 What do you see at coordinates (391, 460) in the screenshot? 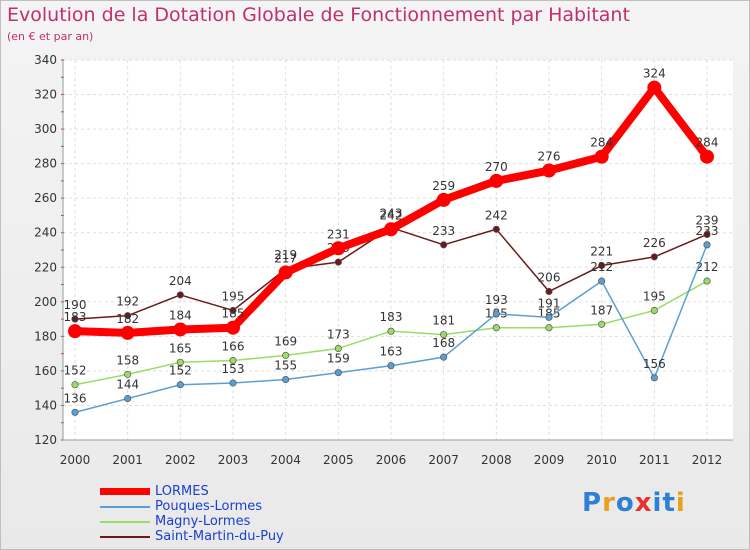
I see `x-tick-label-2006: 2006` at bounding box center [391, 460].